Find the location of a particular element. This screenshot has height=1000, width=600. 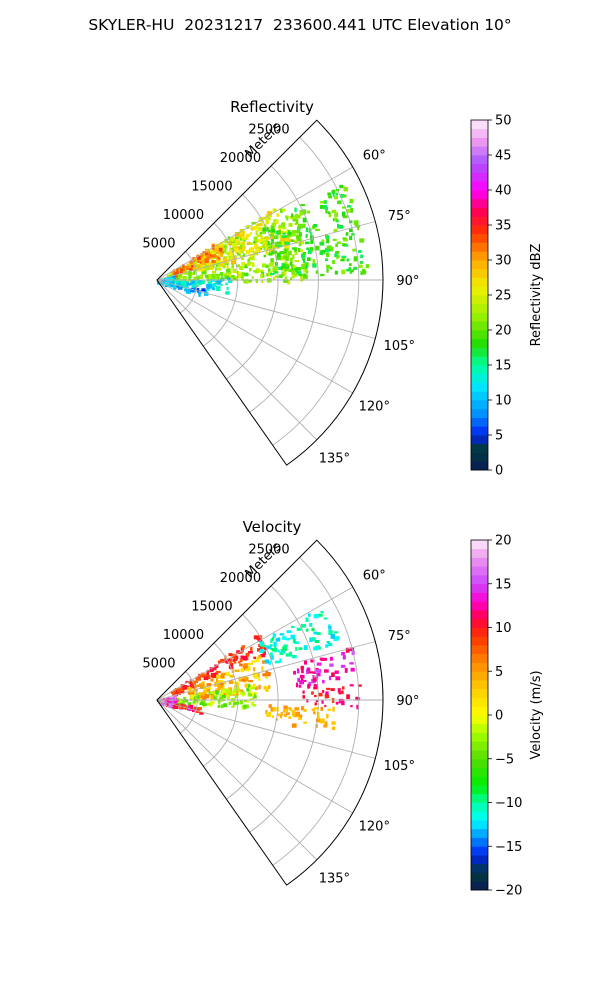

angle-tick-label: 75° is located at coordinates (399, 216).